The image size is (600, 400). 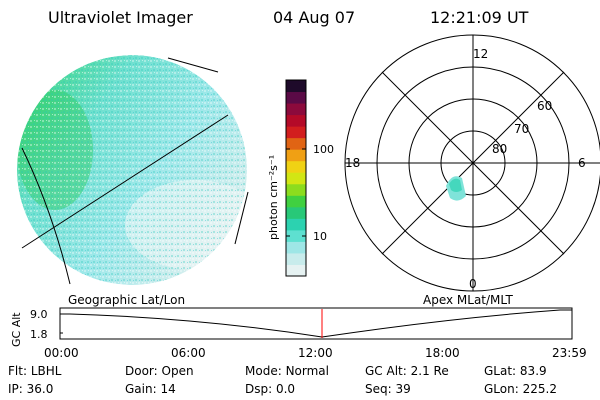 What do you see at coordinates (40, 389) in the screenshot?
I see `info-ip-value: 36.0` at bounding box center [40, 389].